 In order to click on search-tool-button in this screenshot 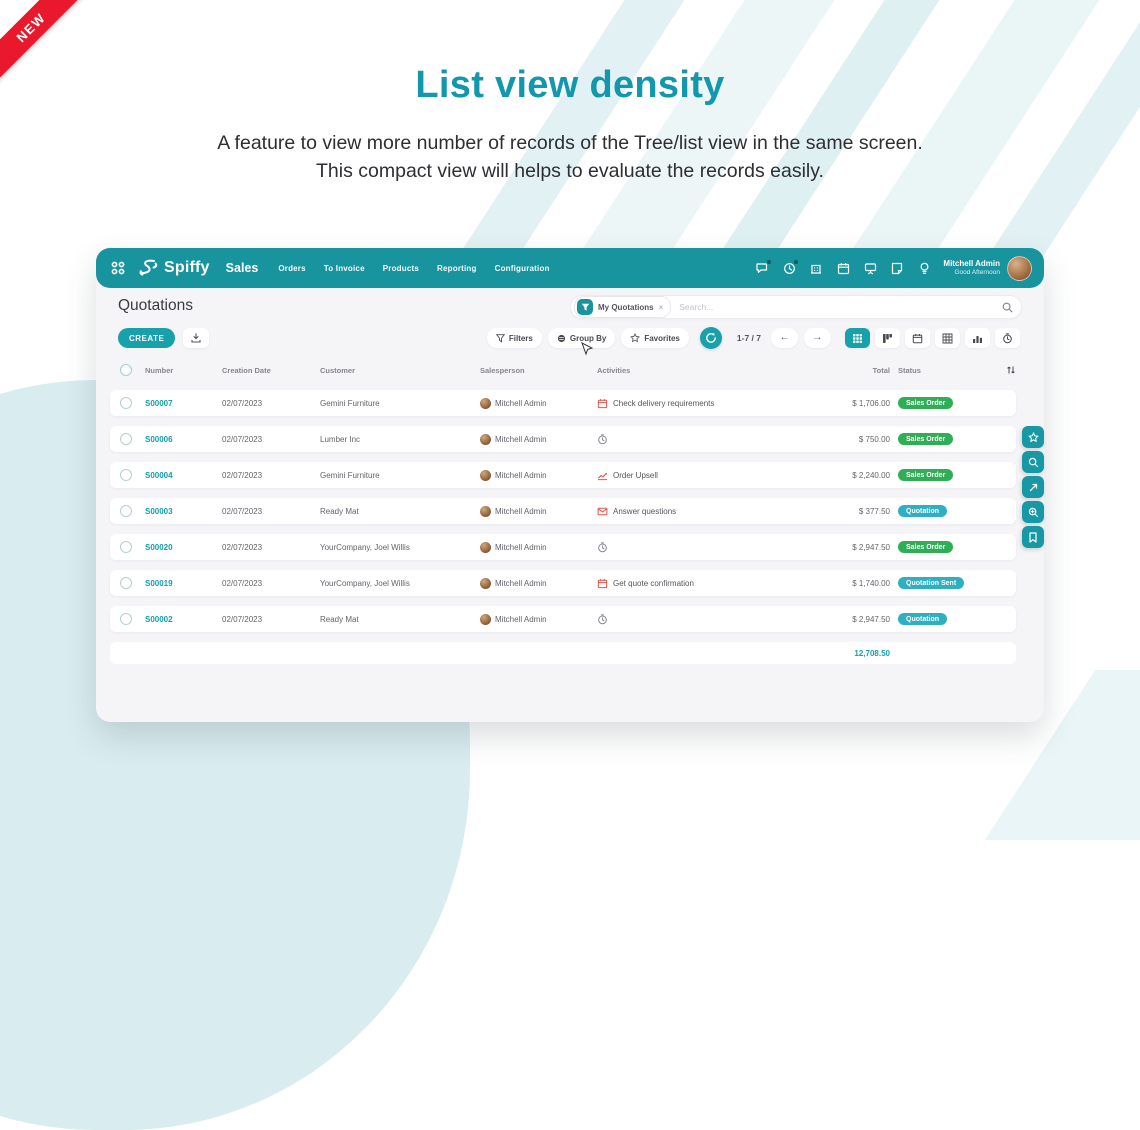, I will do `click(1033, 462)`.